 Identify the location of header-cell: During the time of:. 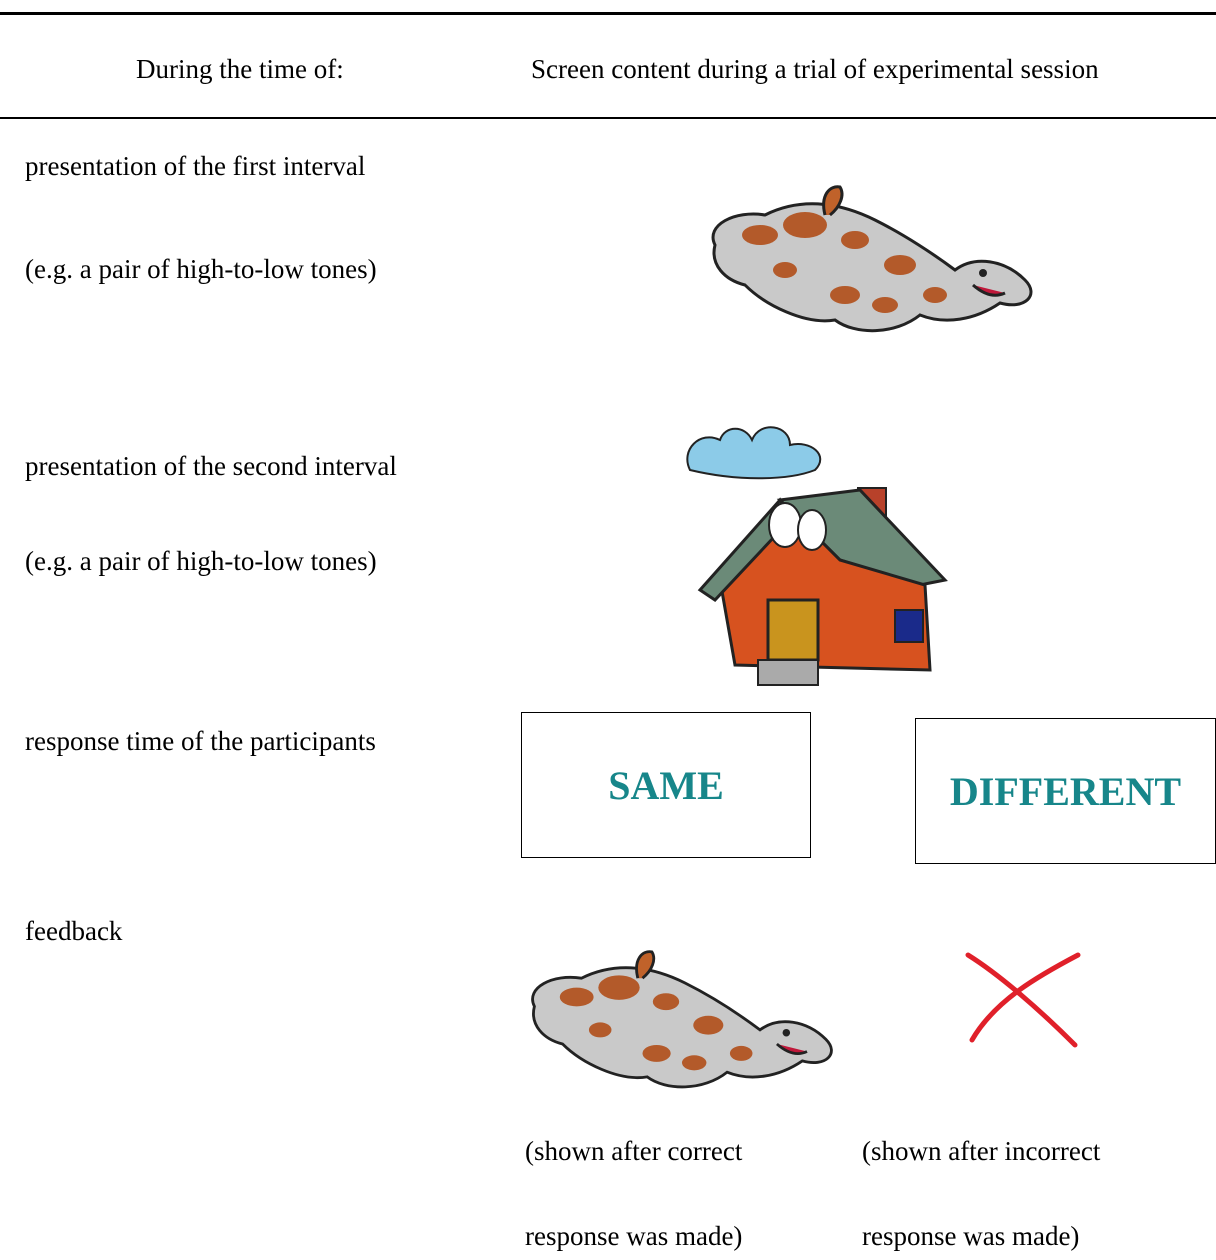
(240, 69).